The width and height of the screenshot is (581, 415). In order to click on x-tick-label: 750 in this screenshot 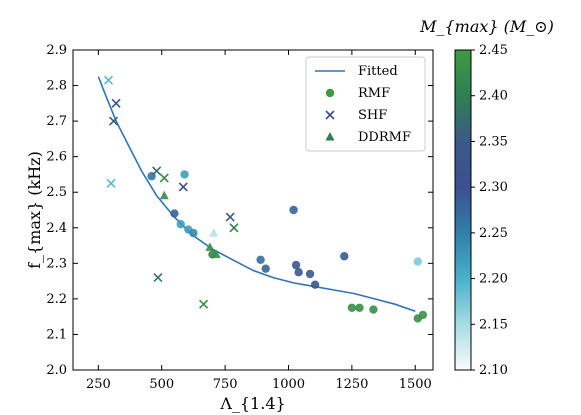, I will do `click(225, 384)`.